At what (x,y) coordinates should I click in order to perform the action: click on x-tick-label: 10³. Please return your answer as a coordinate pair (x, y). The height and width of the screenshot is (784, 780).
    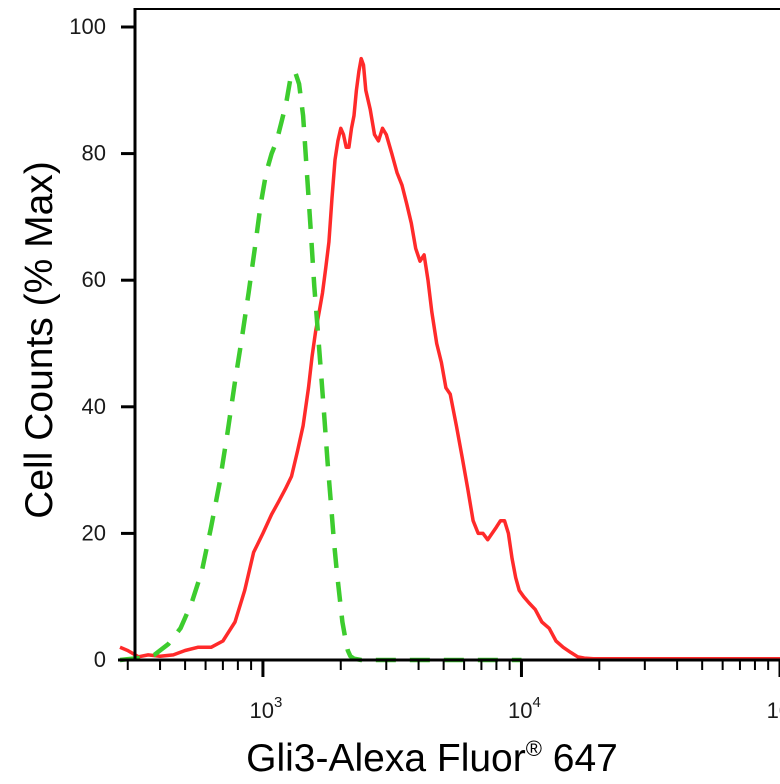
    Looking at the image, I should click on (266, 708).